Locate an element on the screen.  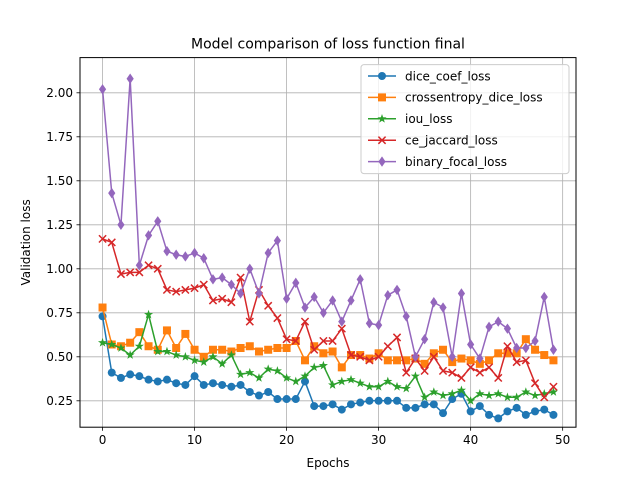
chart-title: Model comparison of loss function final is located at coordinates (328, 45).